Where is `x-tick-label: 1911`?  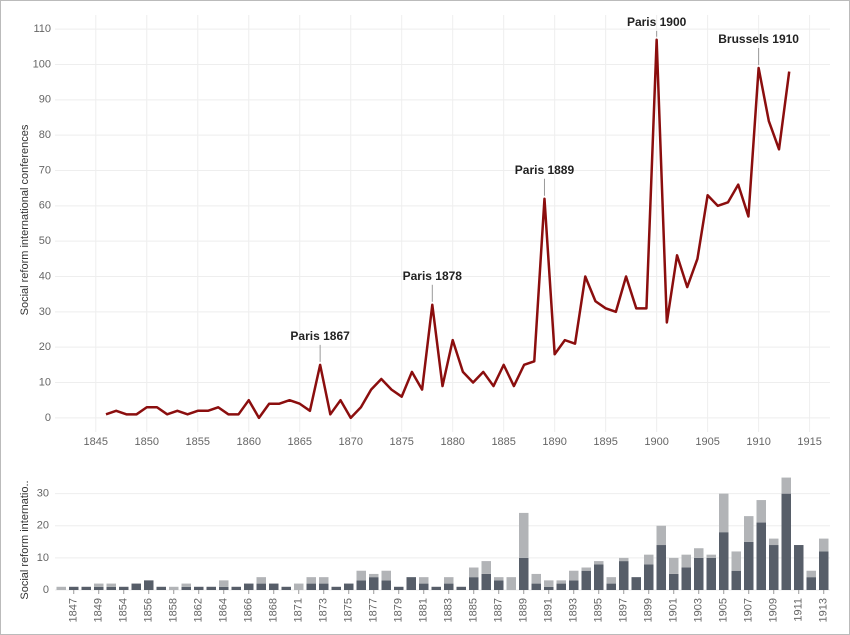
x-tick-label: 1911 is located at coordinates (799, 610).